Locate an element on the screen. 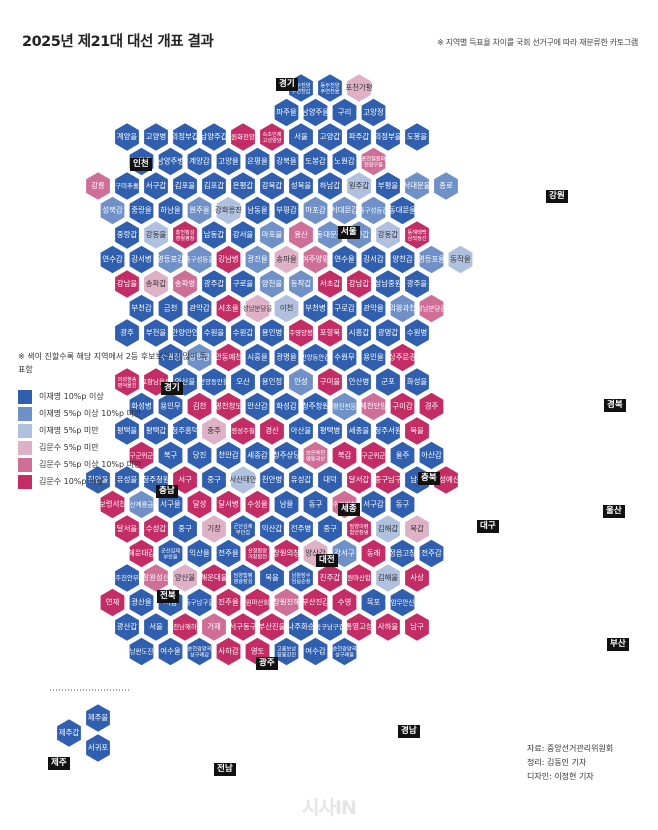 This screenshot has height=830, width=658. region-label-jeju: 제주 is located at coordinates (59, 763).